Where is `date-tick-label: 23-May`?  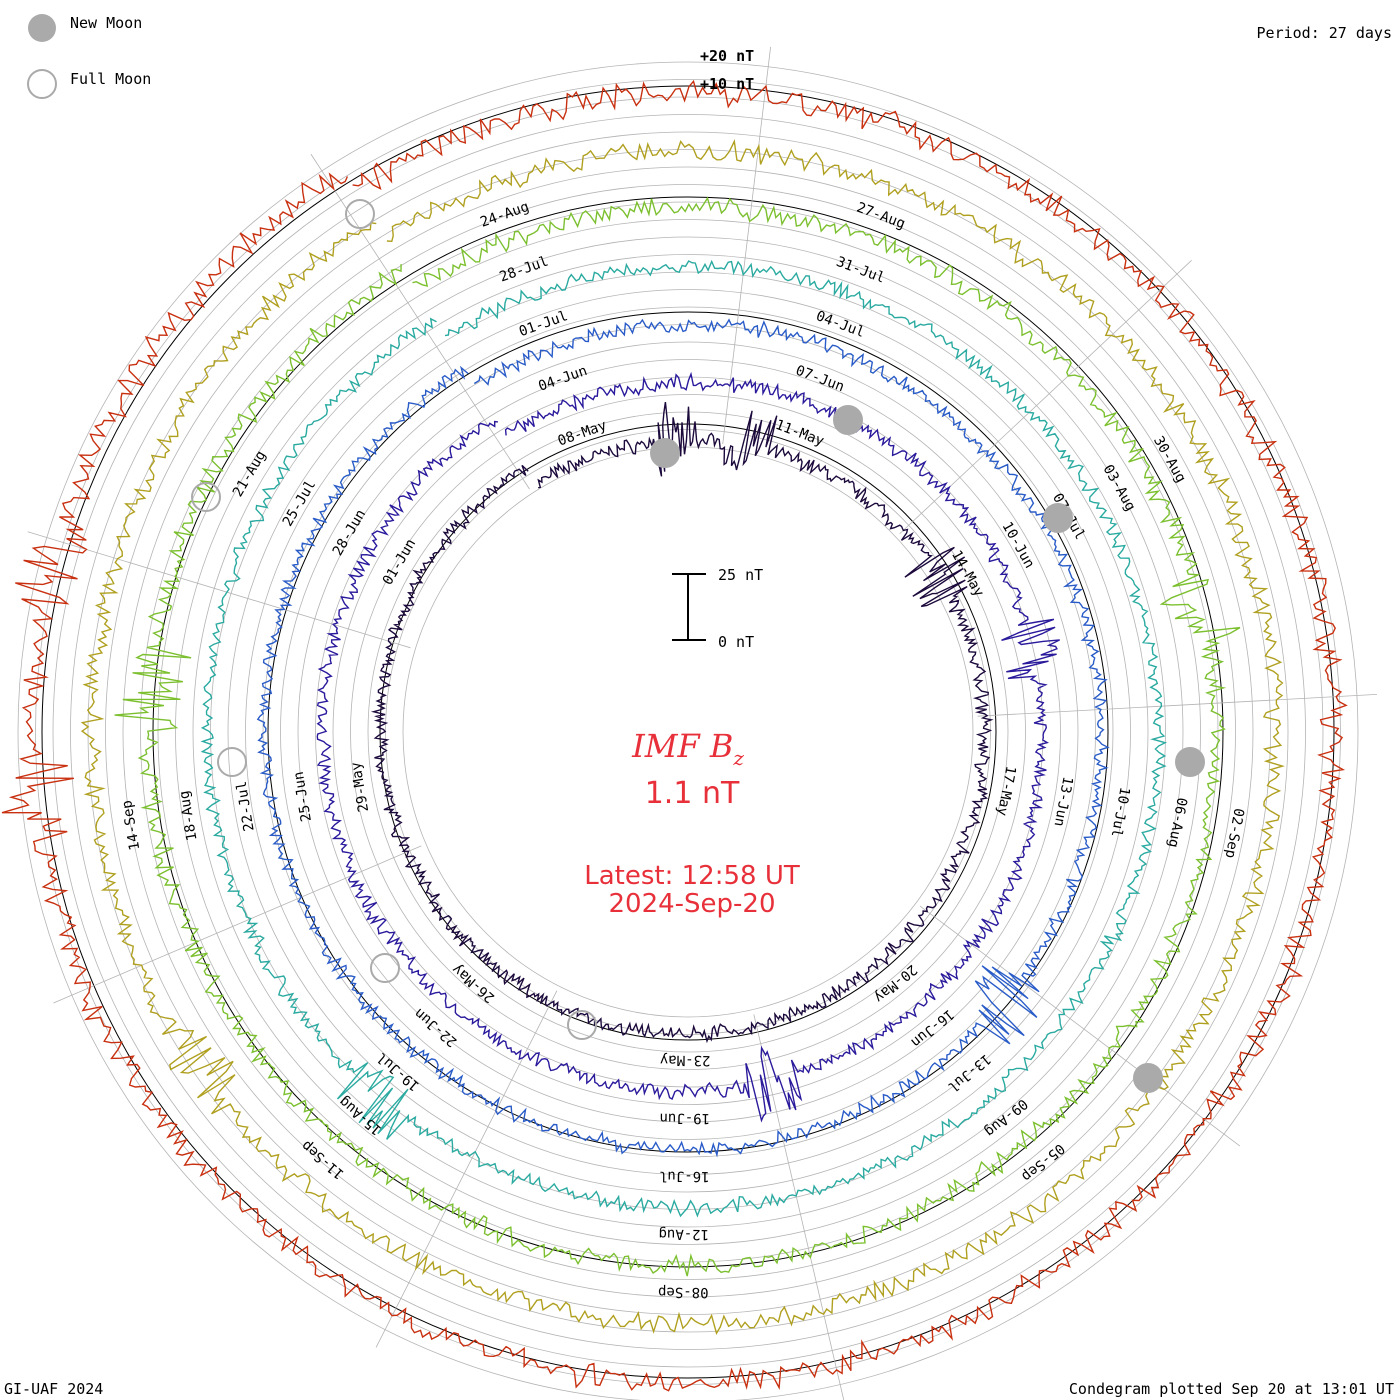
date-tick-label: 23-May is located at coordinates (685, 1060).